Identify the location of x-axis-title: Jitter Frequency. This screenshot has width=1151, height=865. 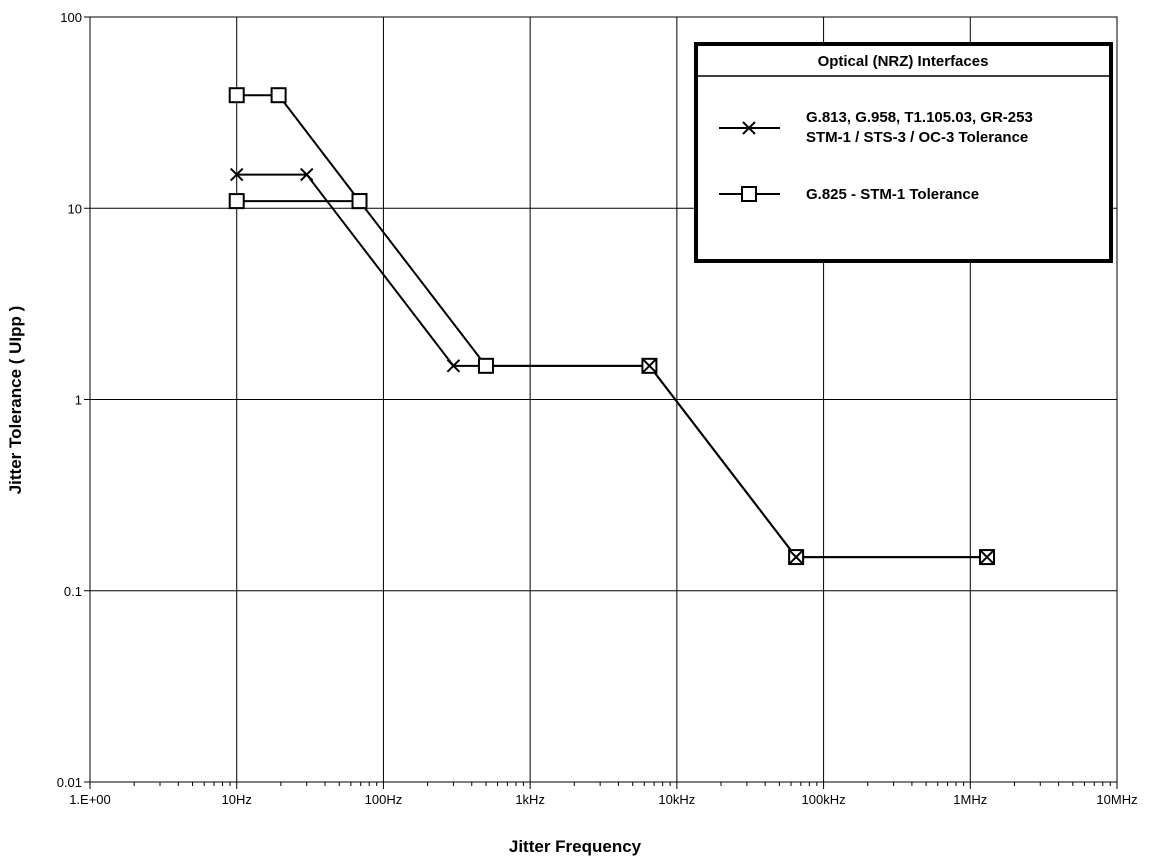
(575, 846).